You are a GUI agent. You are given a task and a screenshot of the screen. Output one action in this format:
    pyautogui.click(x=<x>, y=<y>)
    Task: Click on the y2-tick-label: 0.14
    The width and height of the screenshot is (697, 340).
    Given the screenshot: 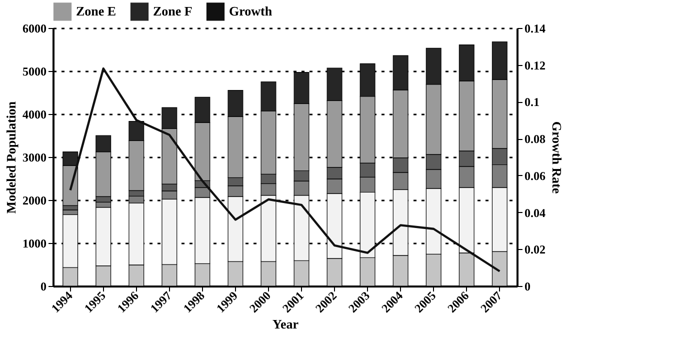 What is the action you would take?
    pyautogui.click(x=535, y=29)
    